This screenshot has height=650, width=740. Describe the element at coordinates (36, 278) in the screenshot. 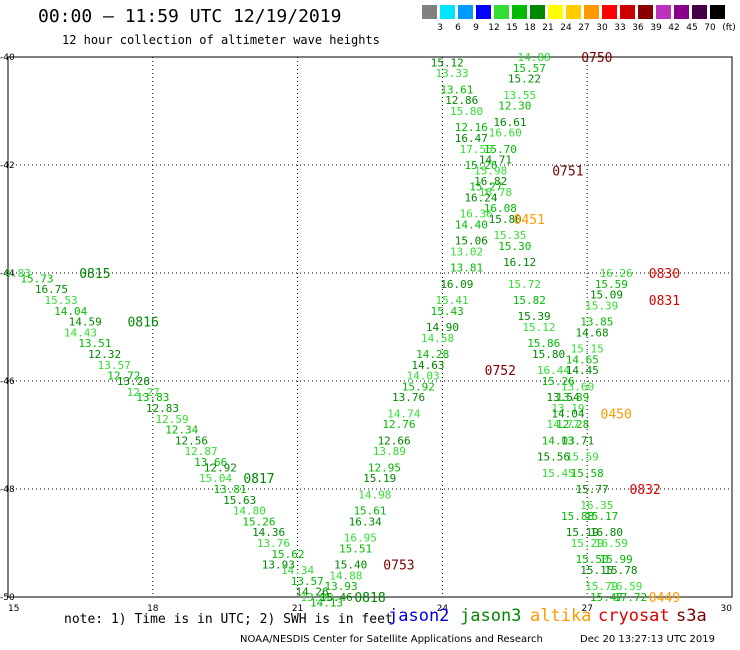

I see `data-point-jason3: 15.73` at that location.